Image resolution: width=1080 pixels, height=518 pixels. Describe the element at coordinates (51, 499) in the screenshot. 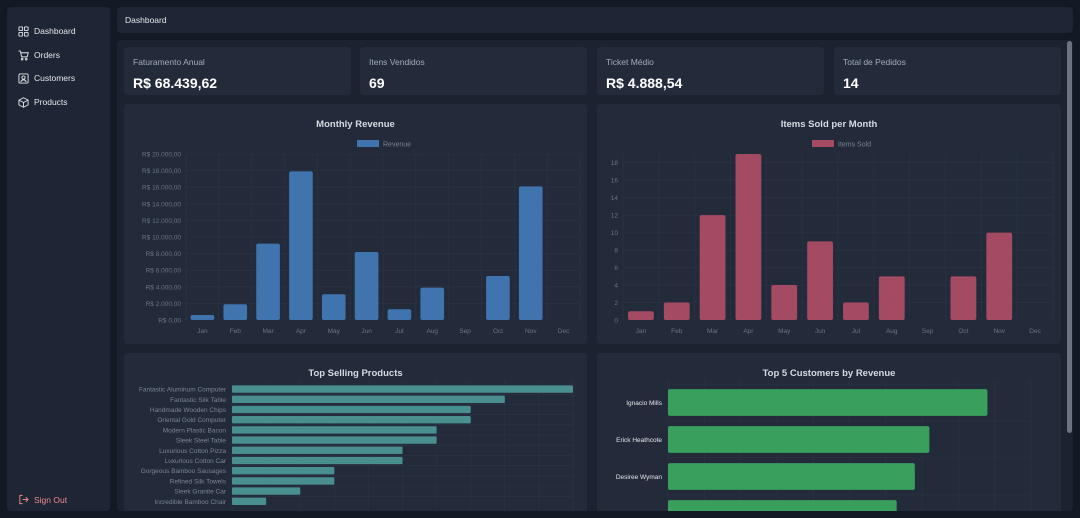

I see `sign-out-label: Sign Out` at that location.